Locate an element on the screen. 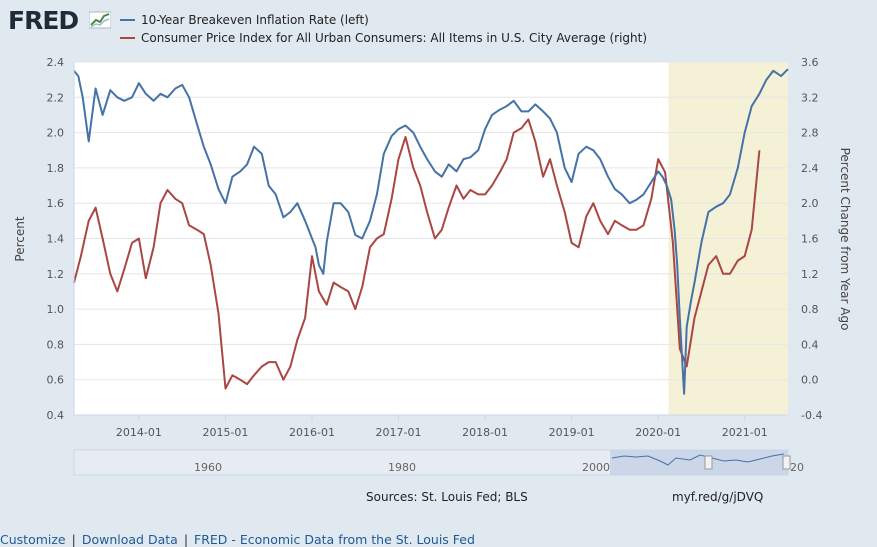 This screenshot has height=547, width=877. right-axis-ticks: -0.4 0.0 0.4 0.8 1.2 1.6 2.0 2.4 2.8 3.2 3.6 is located at coordinates (811, 239).